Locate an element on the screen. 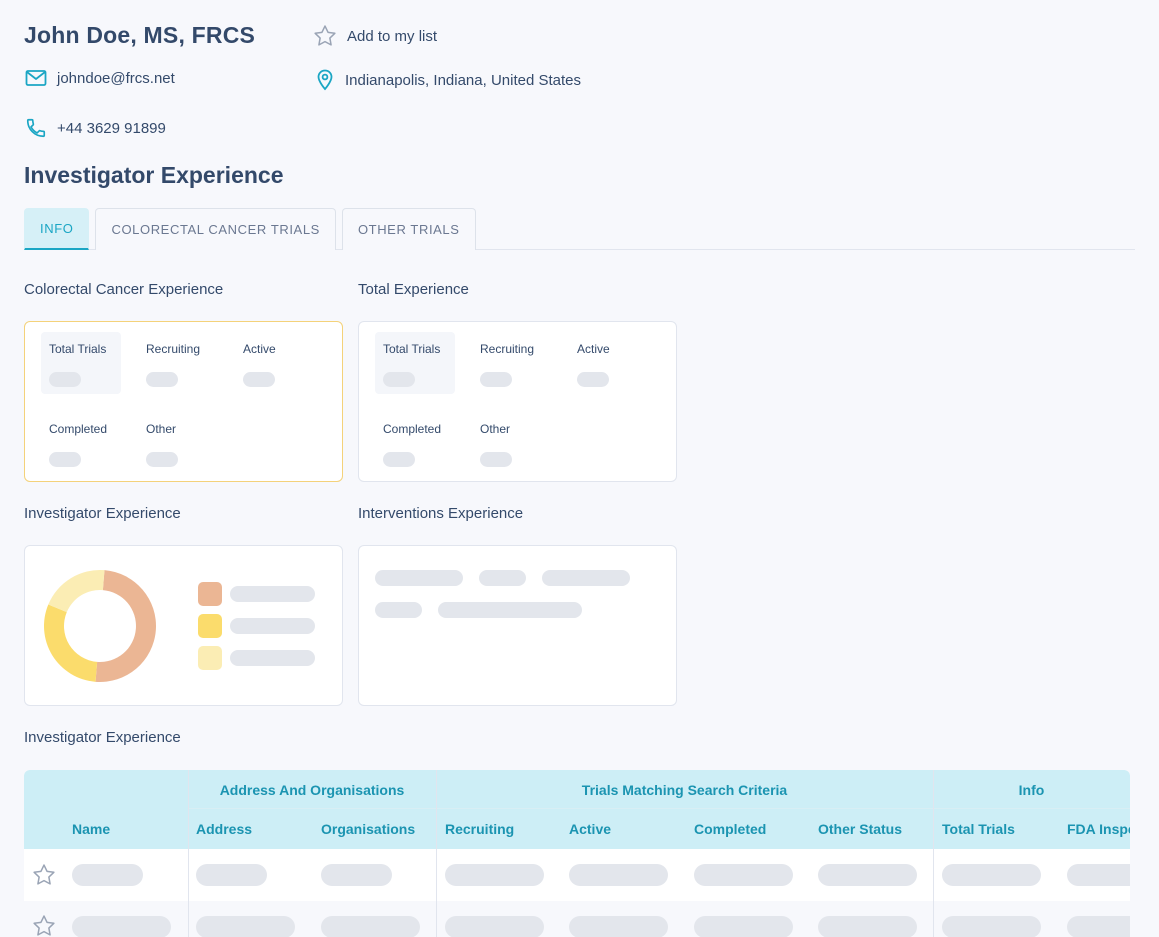 The image size is (1159, 937). donut-chart is located at coordinates (100, 626).